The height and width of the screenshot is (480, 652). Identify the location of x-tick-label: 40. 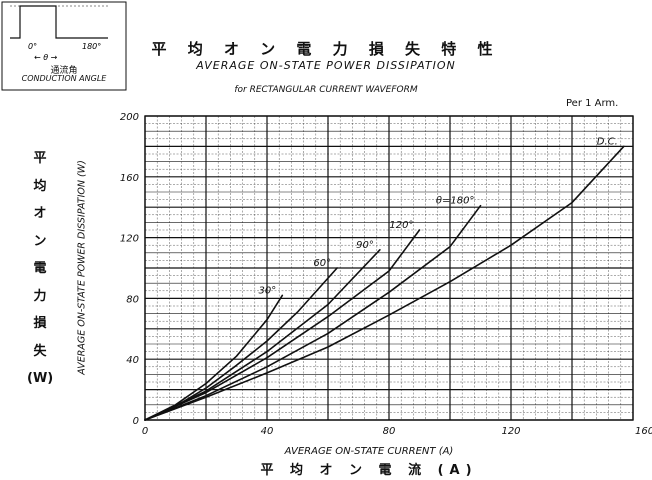
(267, 431).